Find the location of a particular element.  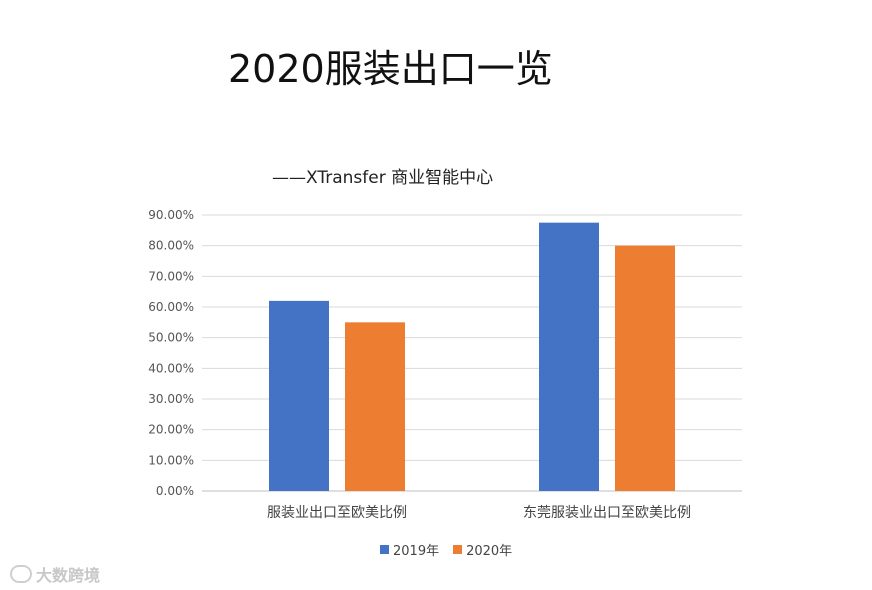

legend-swatch-2020 is located at coordinates (458, 549).